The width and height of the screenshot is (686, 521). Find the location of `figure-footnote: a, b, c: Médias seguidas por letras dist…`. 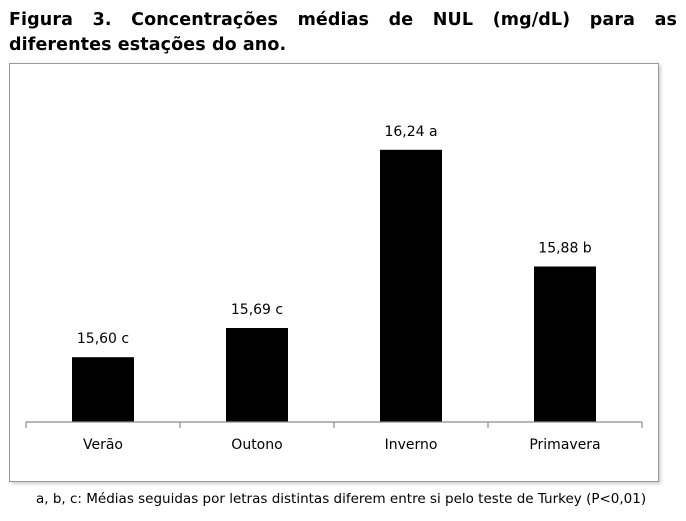

figure-footnote: a, b, c: Médias seguidas por letras dist… is located at coordinates (341, 499).